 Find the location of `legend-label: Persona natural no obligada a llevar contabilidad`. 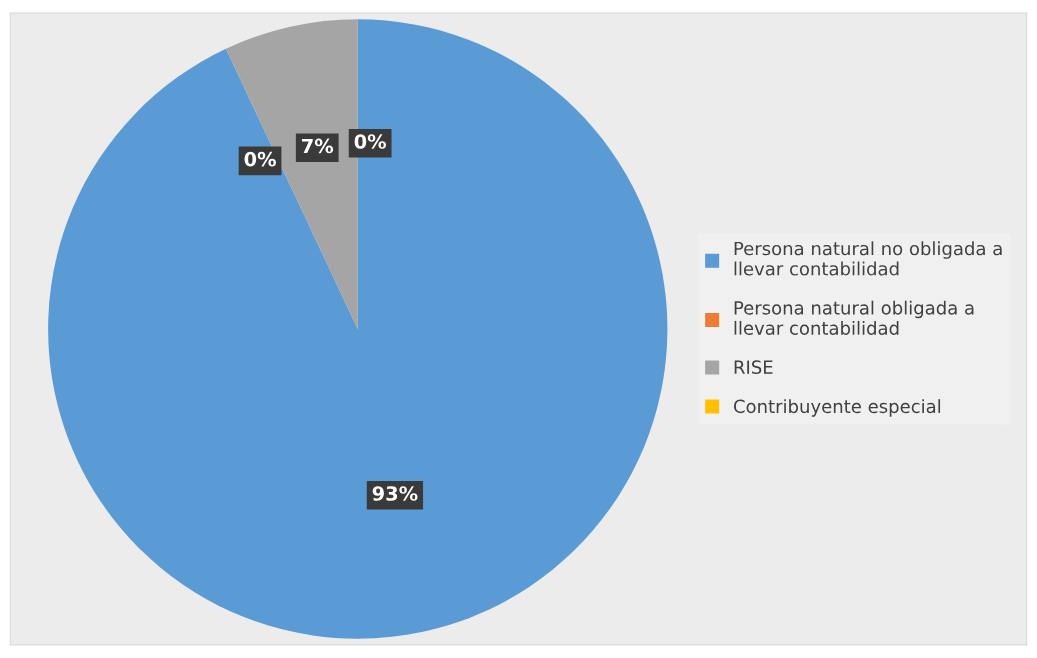

legend-label: Persona natural no obligada a llevar contabilidad is located at coordinates (868, 258).